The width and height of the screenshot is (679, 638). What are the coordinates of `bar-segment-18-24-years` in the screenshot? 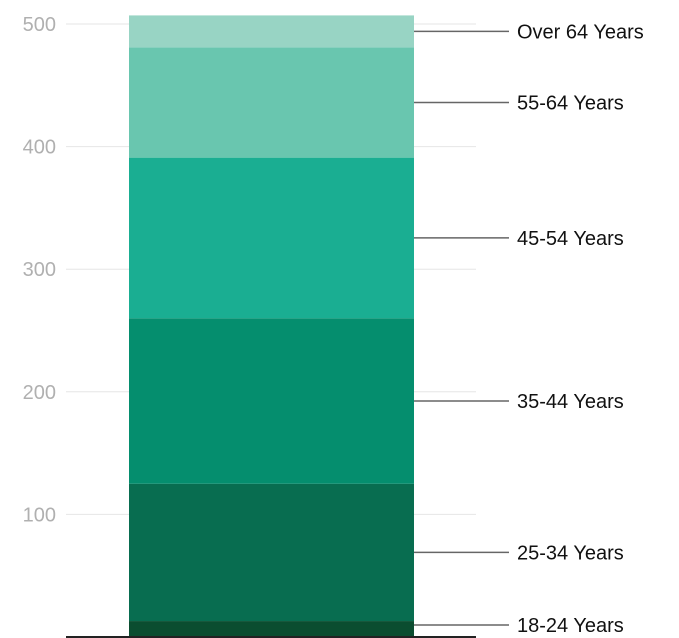 It's located at (271, 629).